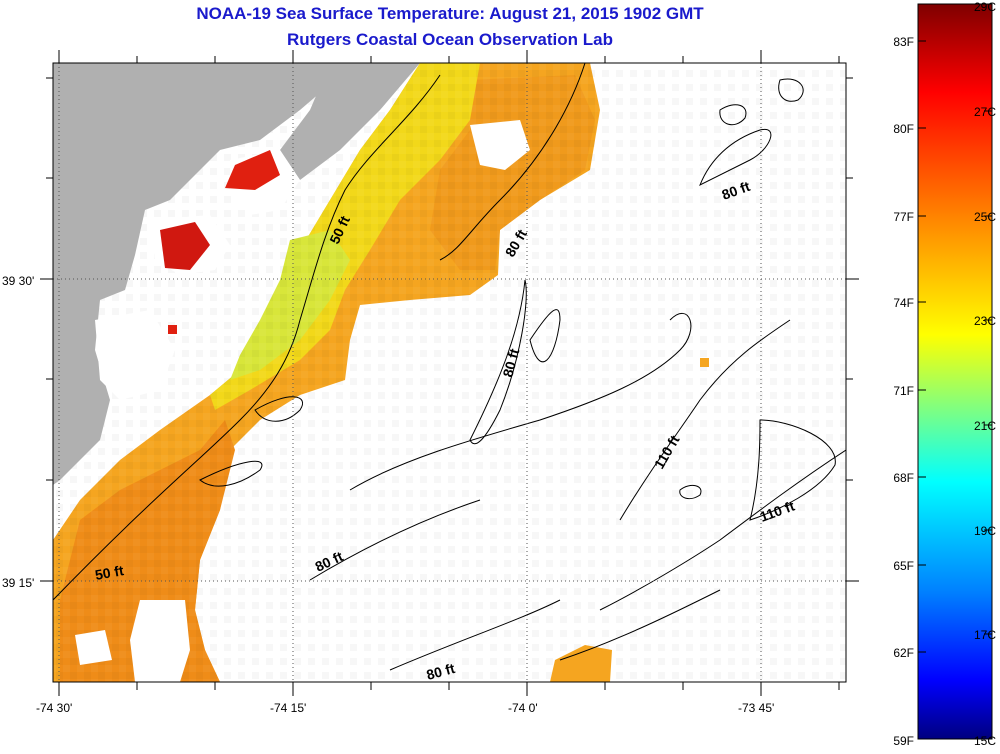  I want to click on x-tick-label: -74 15', so click(288, 708).